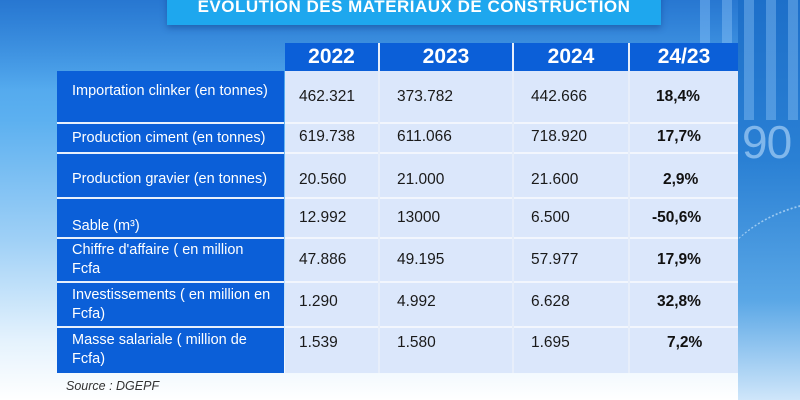  What do you see at coordinates (419, 217) in the screenshot?
I see `cell-2023: 13000` at bounding box center [419, 217].